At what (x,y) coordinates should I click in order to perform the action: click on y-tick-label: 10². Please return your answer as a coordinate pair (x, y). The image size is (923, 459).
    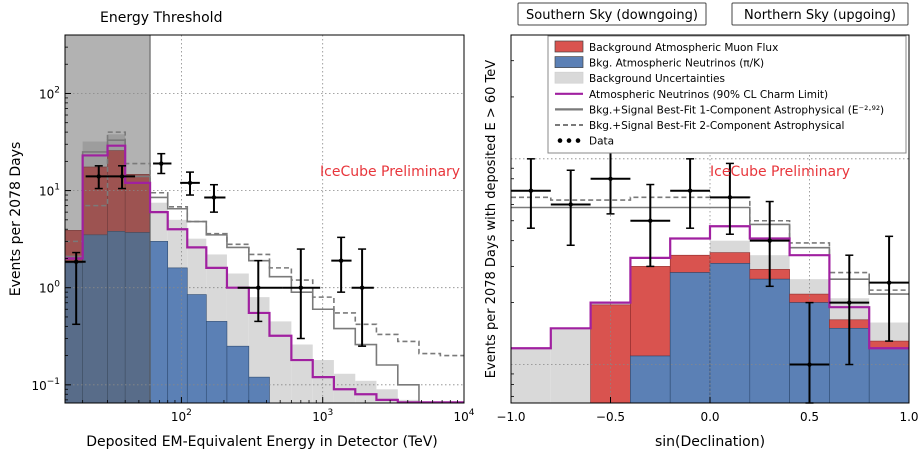
    Looking at the image, I should click on (49, 93).